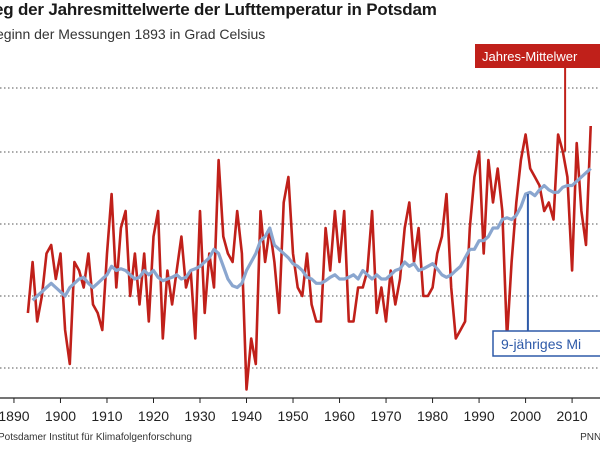 The width and height of the screenshot is (600, 450). What do you see at coordinates (15, 416) in the screenshot?
I see `x-tick-label: 1890` at bounding box center [15, 416].